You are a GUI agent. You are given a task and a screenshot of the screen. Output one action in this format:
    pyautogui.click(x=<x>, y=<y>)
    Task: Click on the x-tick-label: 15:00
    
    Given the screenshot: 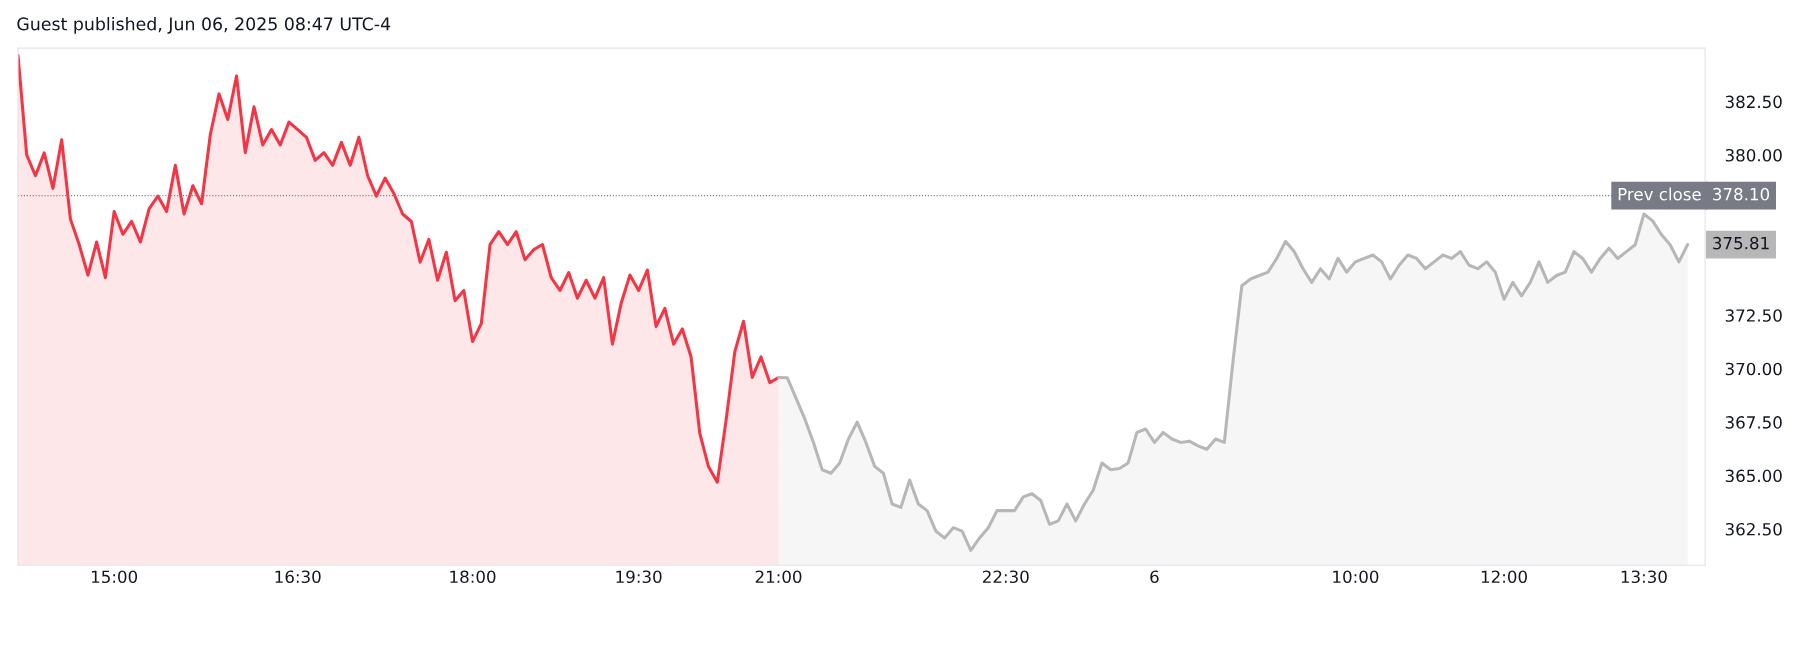 What is the action you would take?
    pyautogui.click(x=114, y=577)
    